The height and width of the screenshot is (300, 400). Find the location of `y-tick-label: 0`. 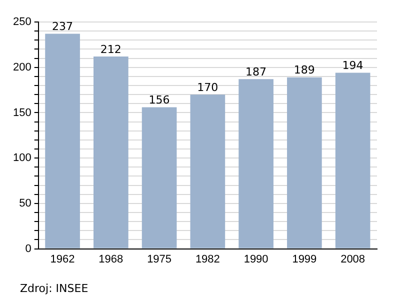

y-tick-label: 0 is located at coordinates (28, 248).